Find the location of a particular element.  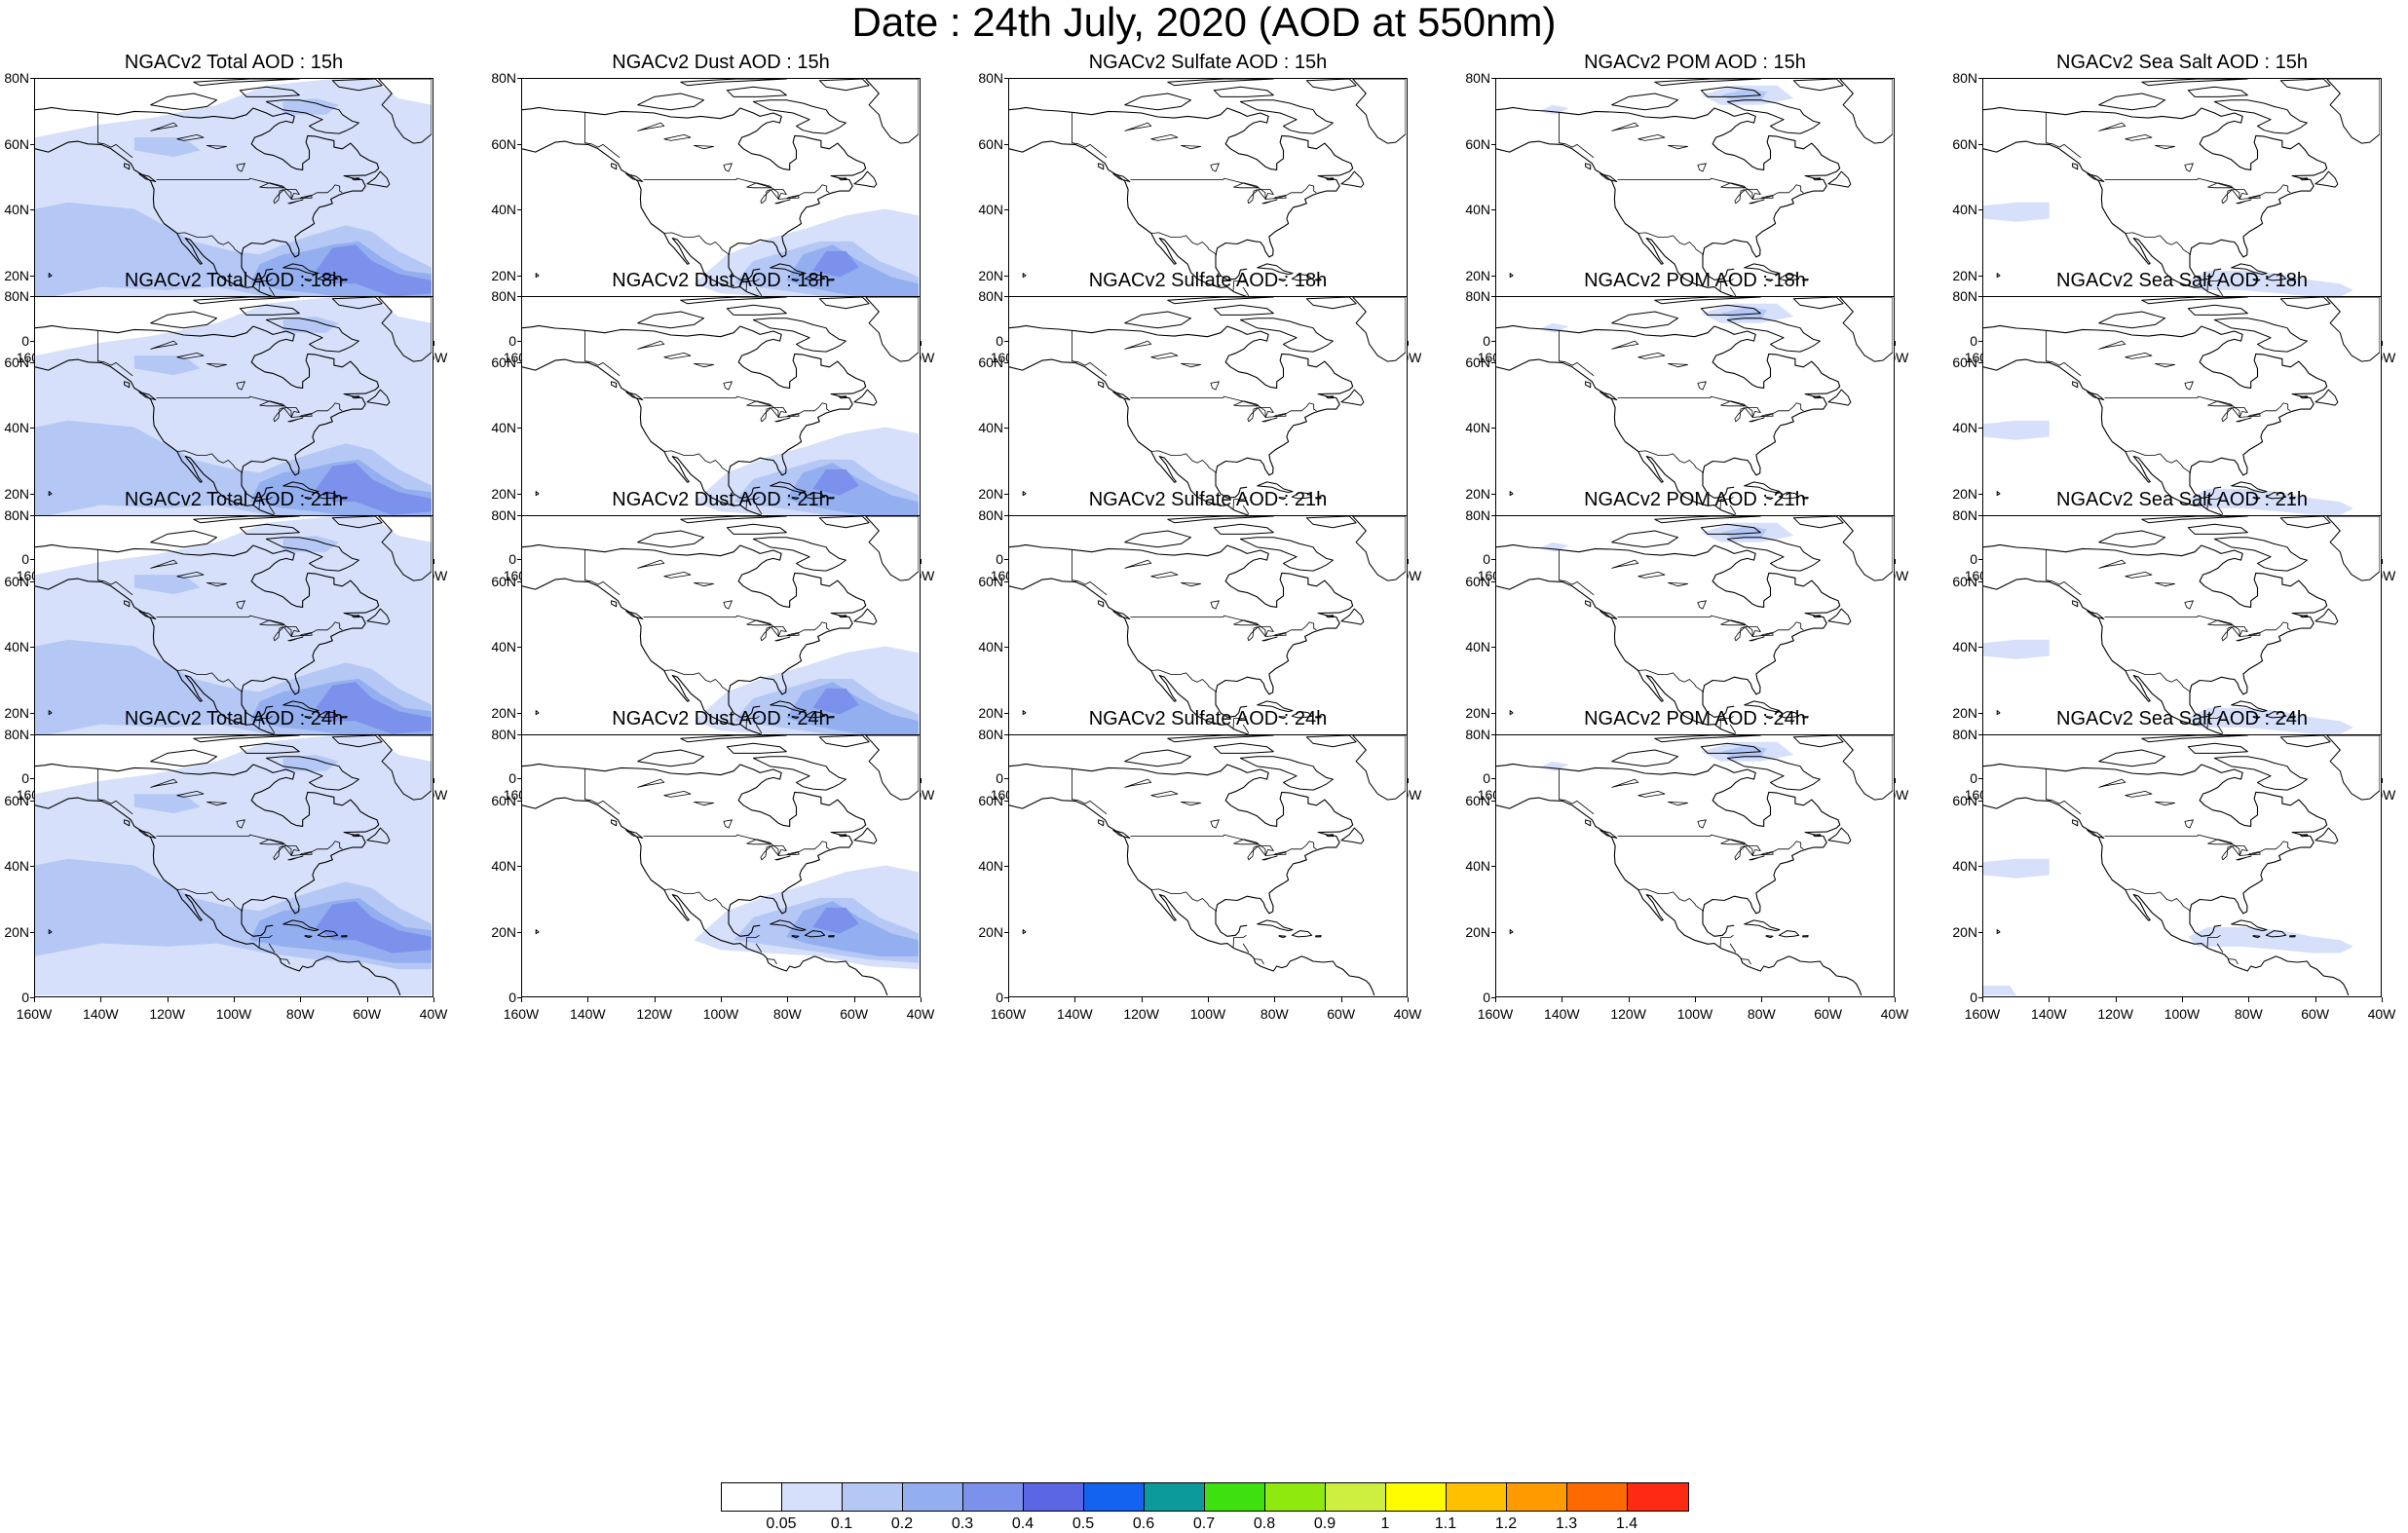

panel-title: NGACv2 Total AOD : 21h is located at coordinates (234, 499).